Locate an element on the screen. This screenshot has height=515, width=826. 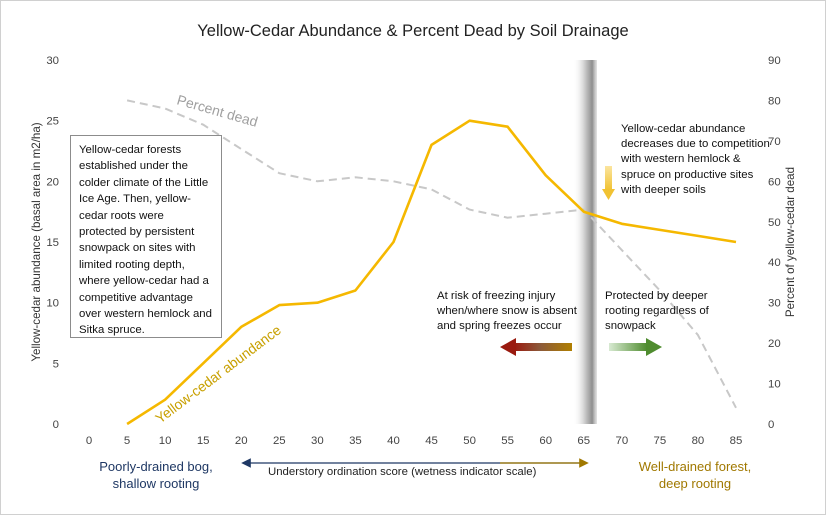
x-tick-label-3: 15 is located at coordinates (203, 441).